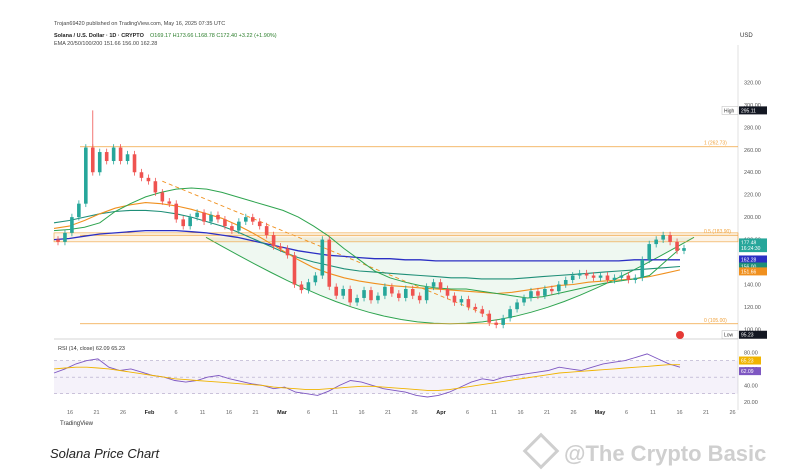  Describe the element at coordinates (747, 336) in the screenshot. I see `price-axis-tag-text: 95.23` at that location.